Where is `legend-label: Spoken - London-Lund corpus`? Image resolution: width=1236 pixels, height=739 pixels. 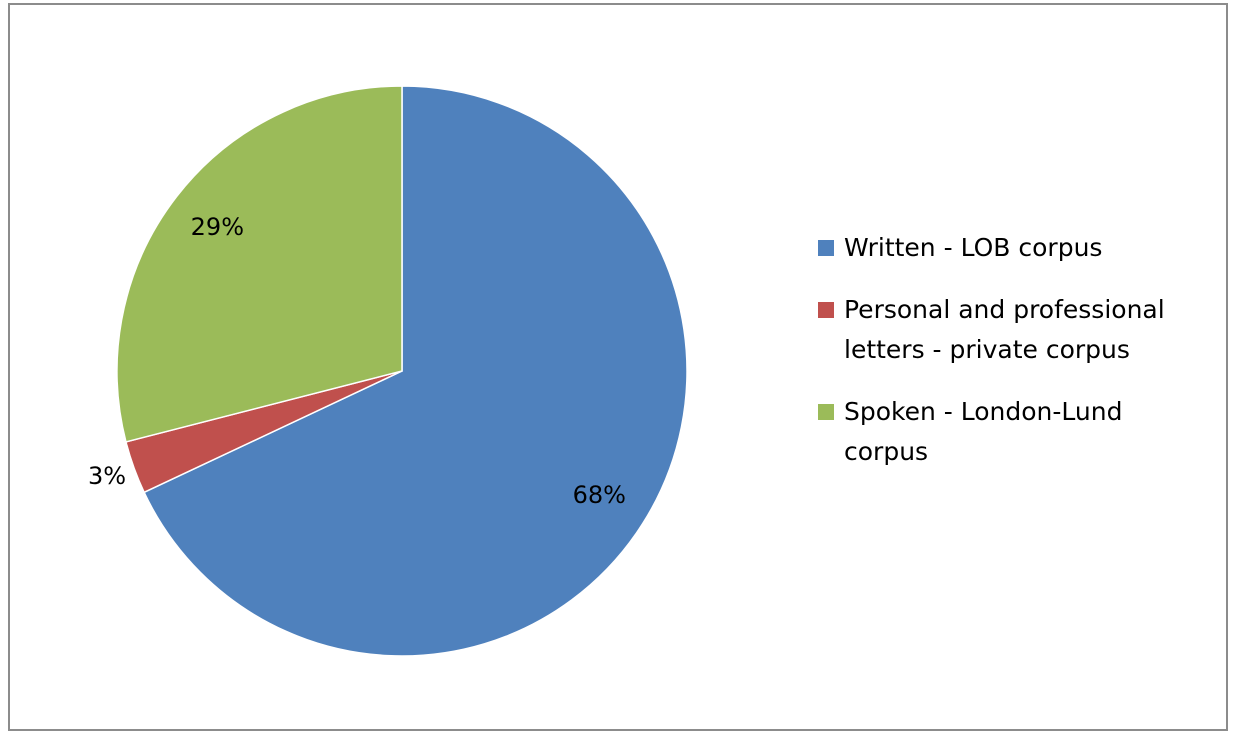 legend-label: Spoken - London-Lund corpus is located at coordinates (983, 431).